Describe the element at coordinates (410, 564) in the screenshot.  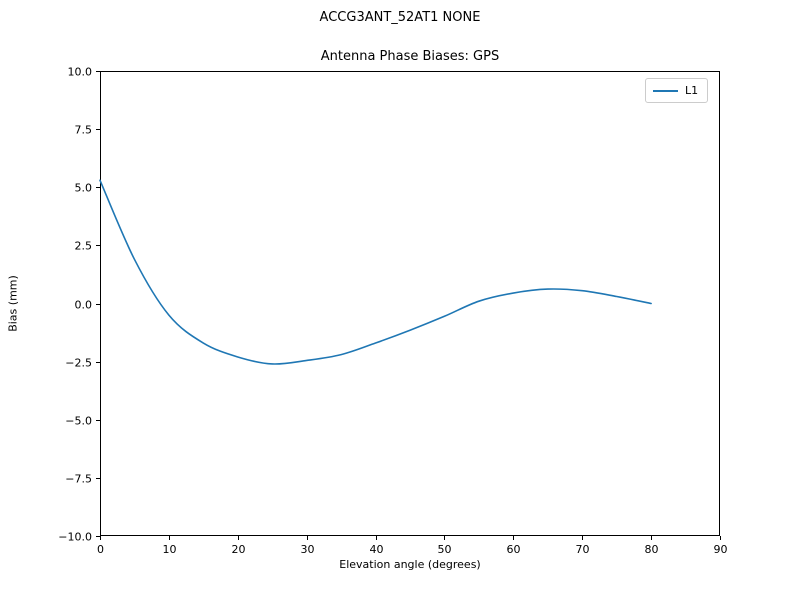
I see `x-axis-label: Elevation angle (degrees)` at that location.